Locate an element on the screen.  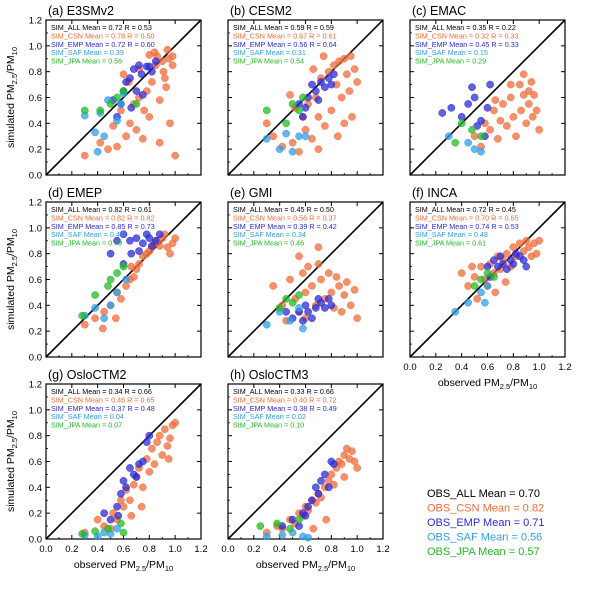
stat-csn: SIM_CSN Mean = 0.70 R = 0.65 is located at coordinates (466, 217).